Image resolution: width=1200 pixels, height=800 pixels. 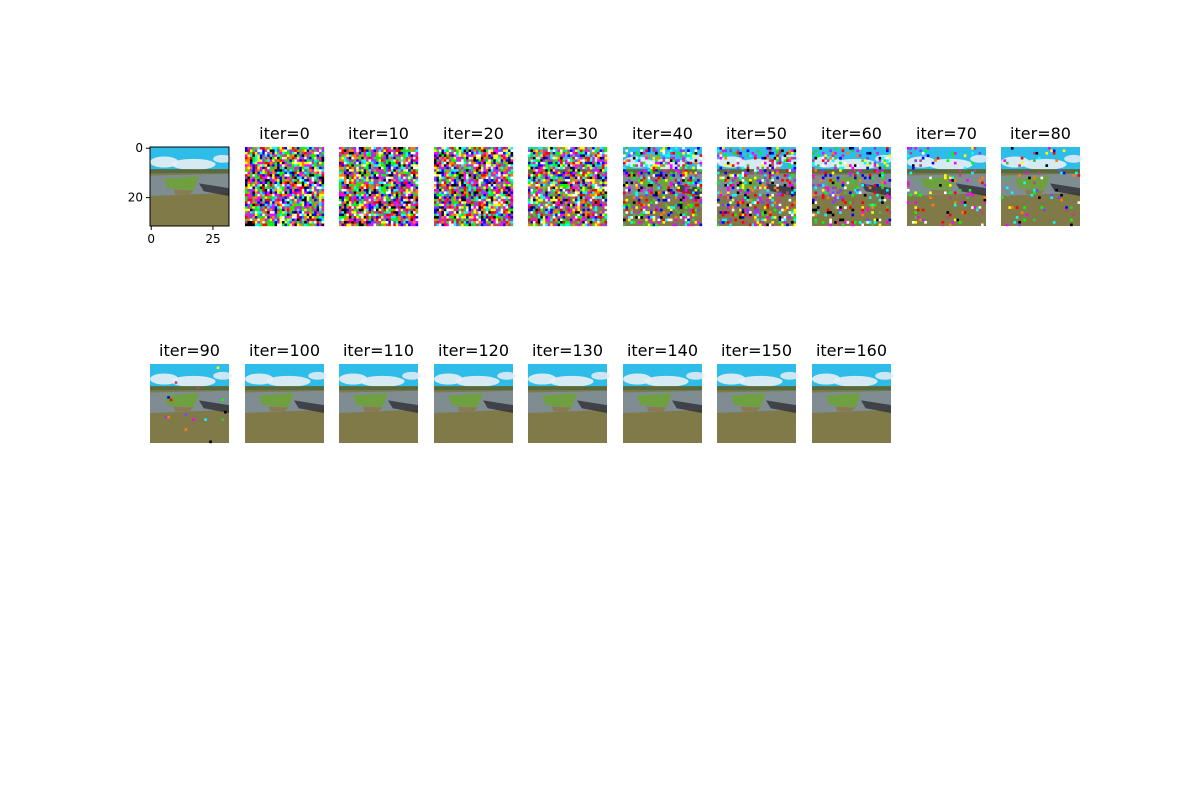 I want to click on panel-title: iter=10, so click(x=378, y=133).